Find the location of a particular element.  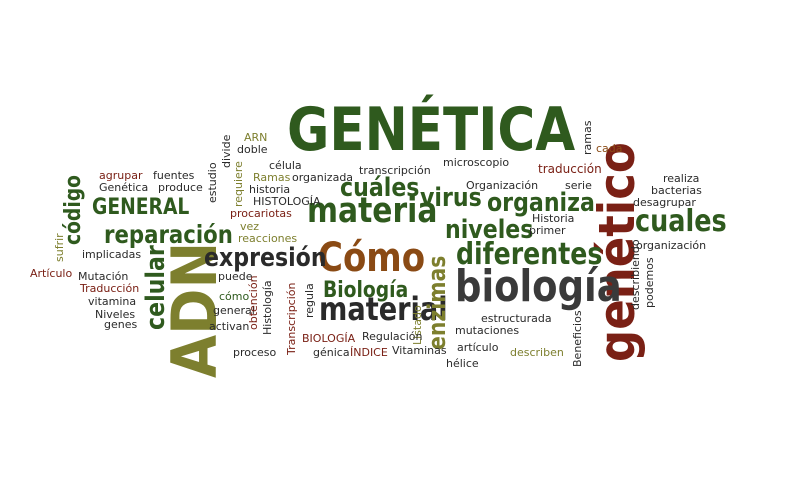

word-produce: produce is located at coordinates (180, 187).